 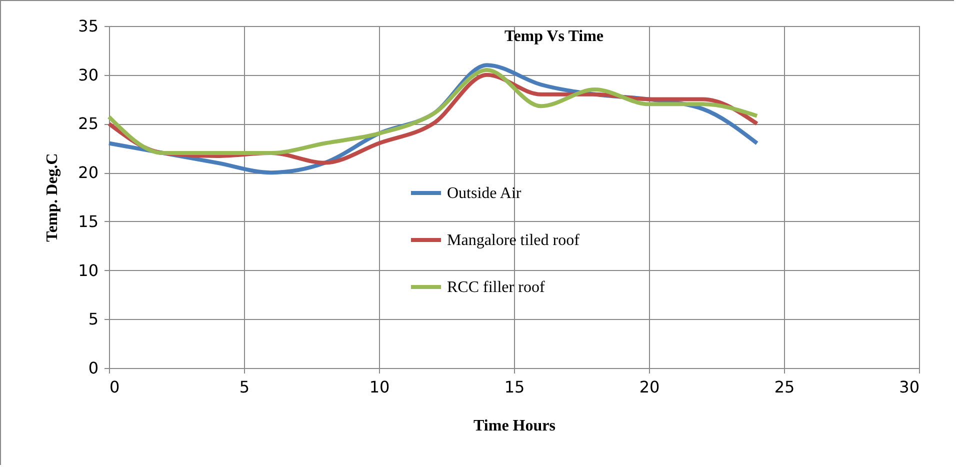 What do you see at coordinates (88, 124) in the screenshot?
I see `y-tick-label: 25` at bounding box center [88, 124].